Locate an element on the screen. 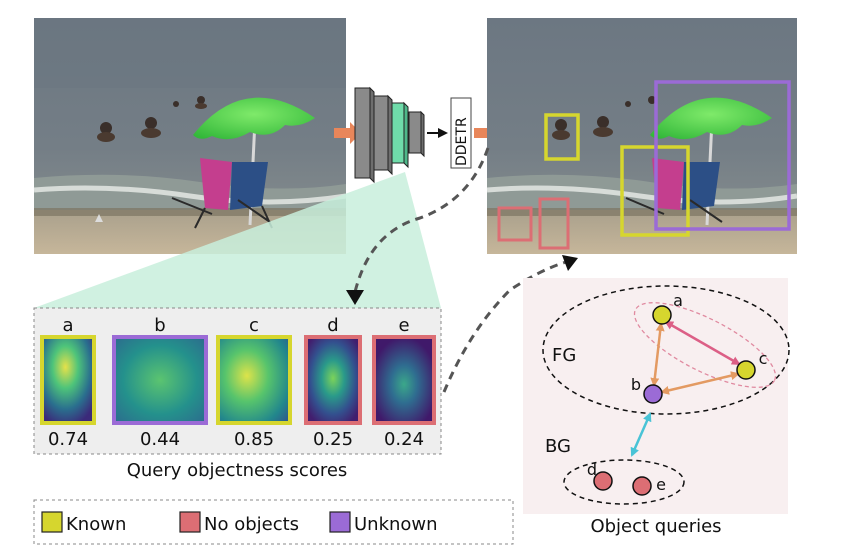 This screenshot has width=841, height=556. query-score: 0.44 is located at coordinates (160, 439).